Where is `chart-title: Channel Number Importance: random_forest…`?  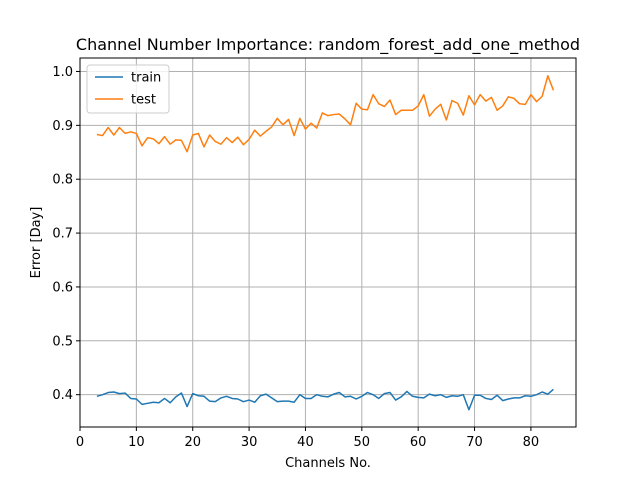
chart-title: Channel Number Importance: random_forest… is located at coordinates (328, 45).